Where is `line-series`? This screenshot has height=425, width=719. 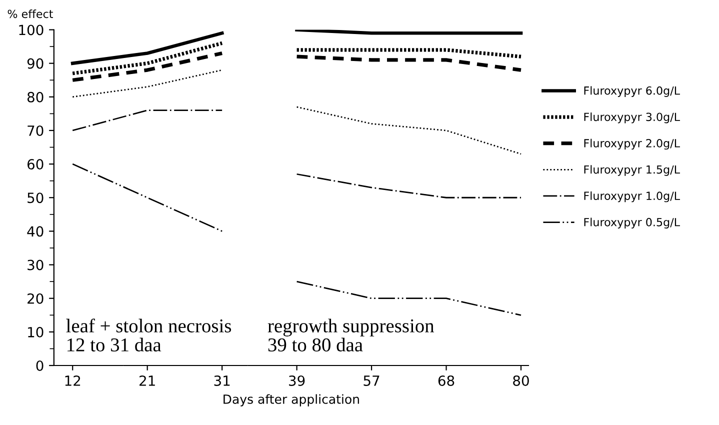
line-series is located at coordinates (409, 130).